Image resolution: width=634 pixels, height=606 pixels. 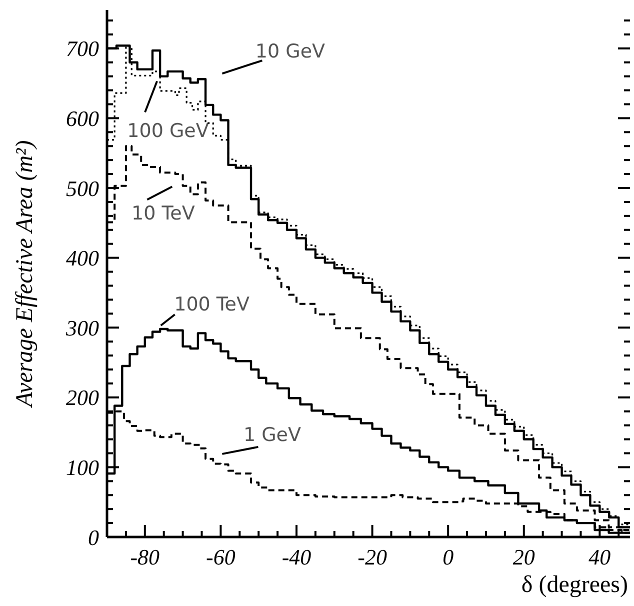 I want to click on annotation: 100 TeV, so click(x=212, y=305).